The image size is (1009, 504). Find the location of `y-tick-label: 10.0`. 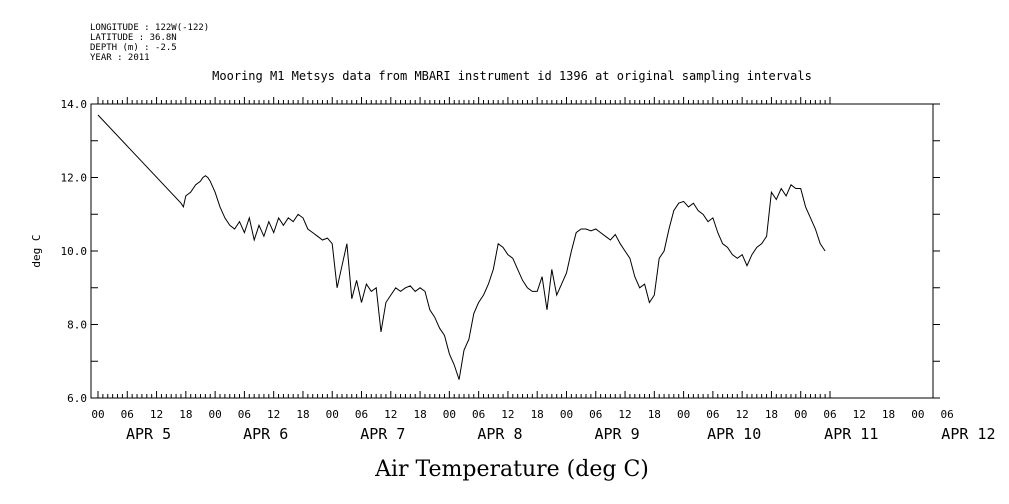

y-tick-label: 10.0 is located at coordinates (74, 251).